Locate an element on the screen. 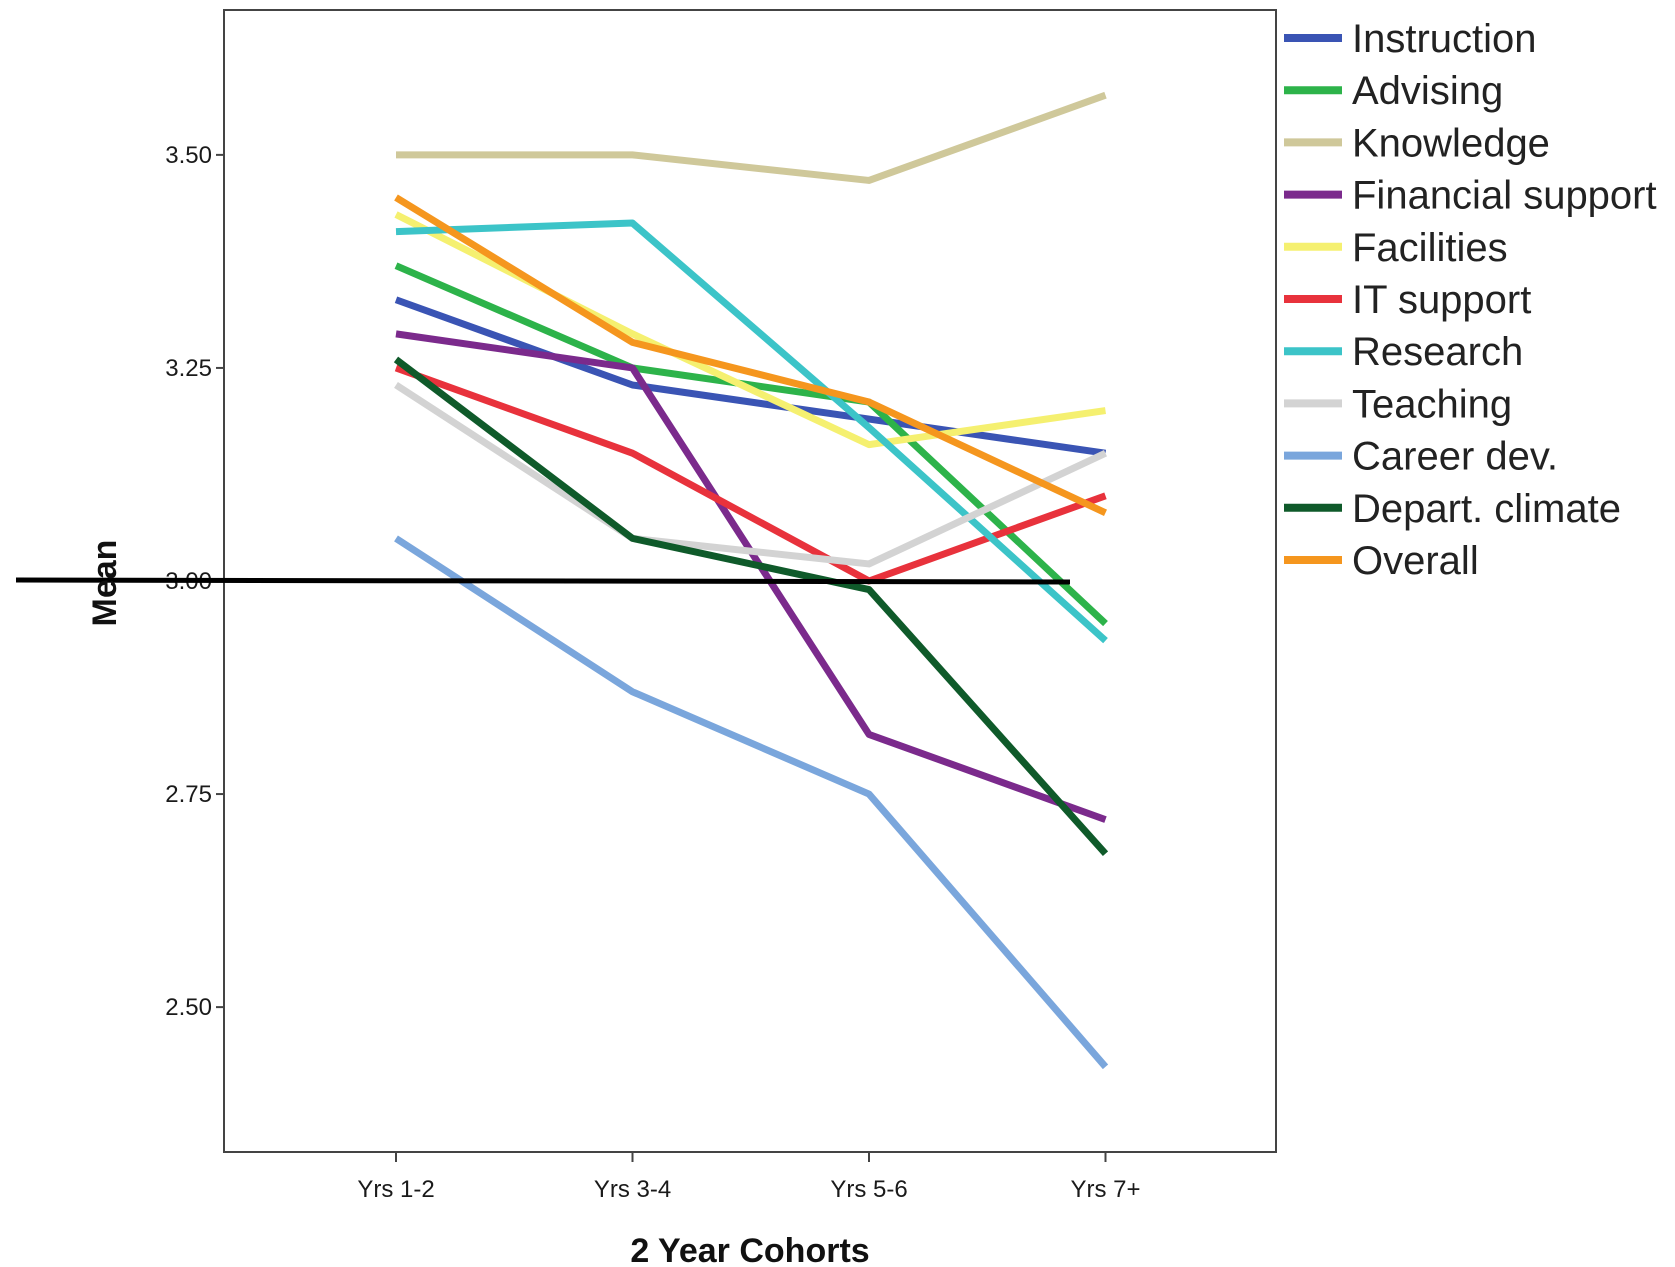 This screenshot has width=1675, height=1267. x-tick-label: Yrs 3-4 is located at coordinates (632, 1189).